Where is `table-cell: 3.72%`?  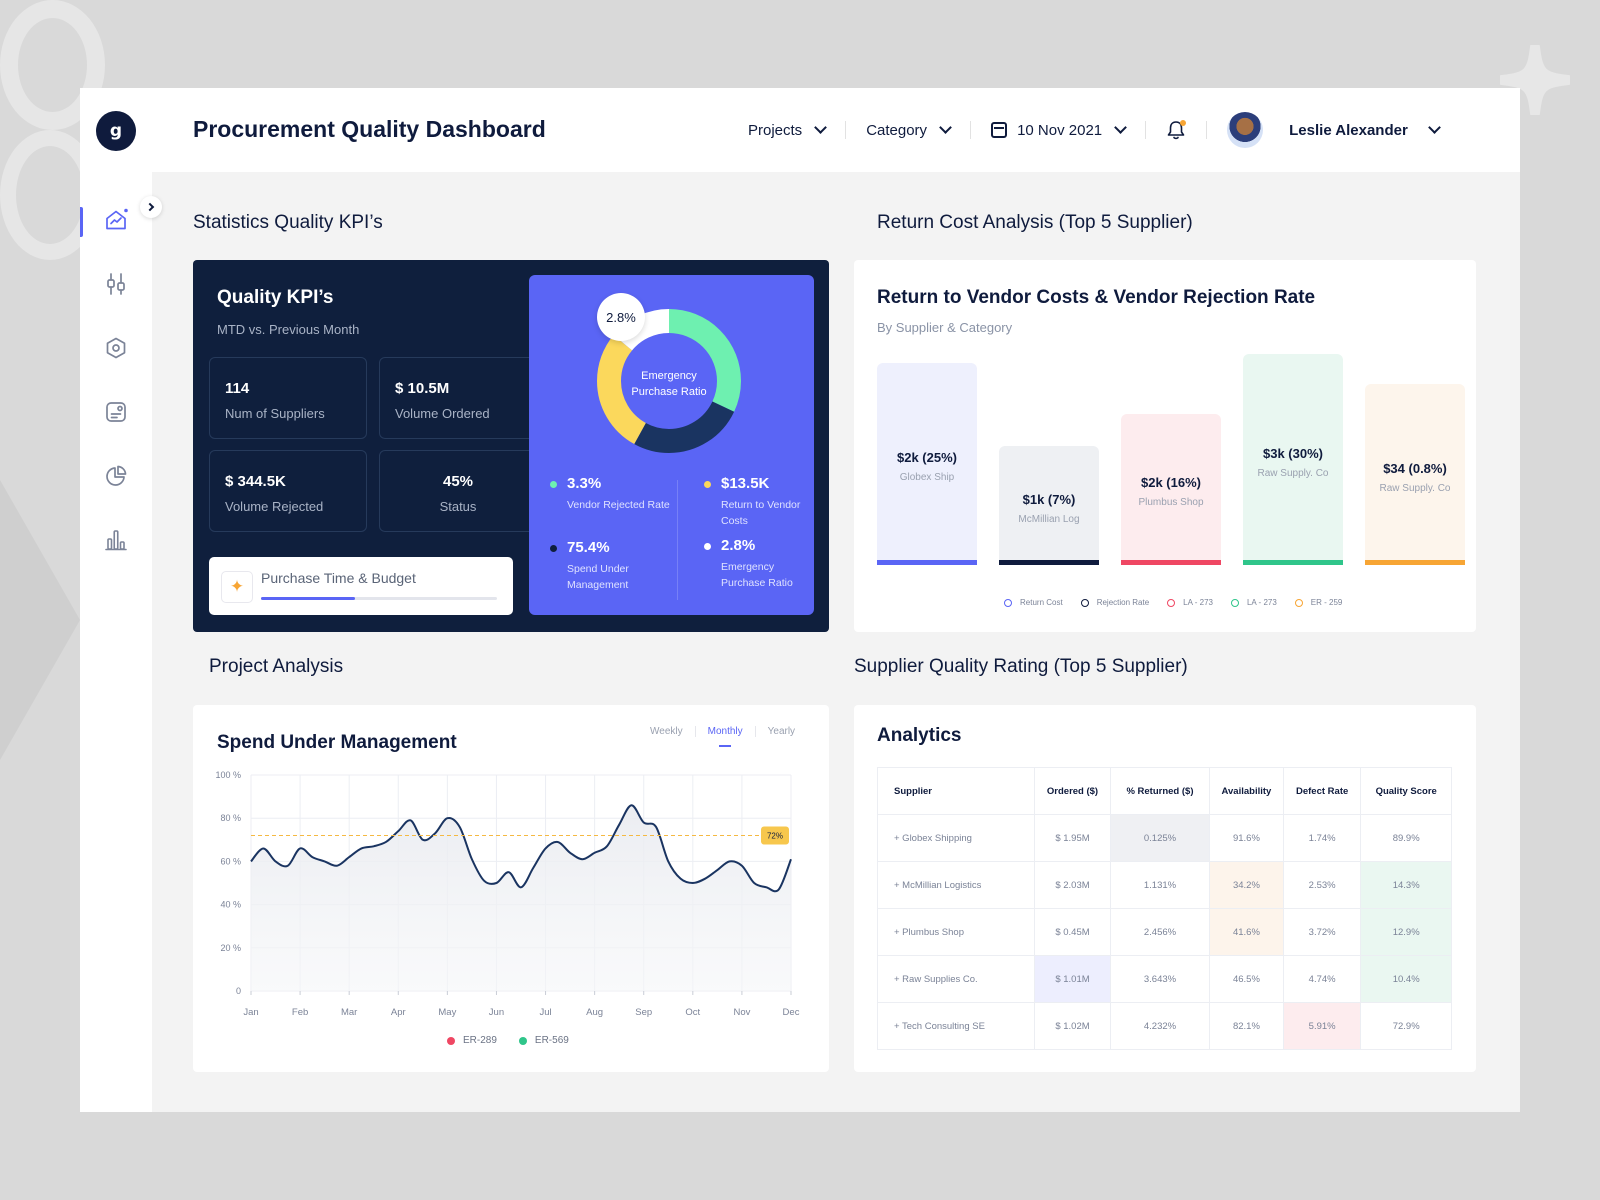
table-cell: 3.72% is located at coordinates (1322, 932).